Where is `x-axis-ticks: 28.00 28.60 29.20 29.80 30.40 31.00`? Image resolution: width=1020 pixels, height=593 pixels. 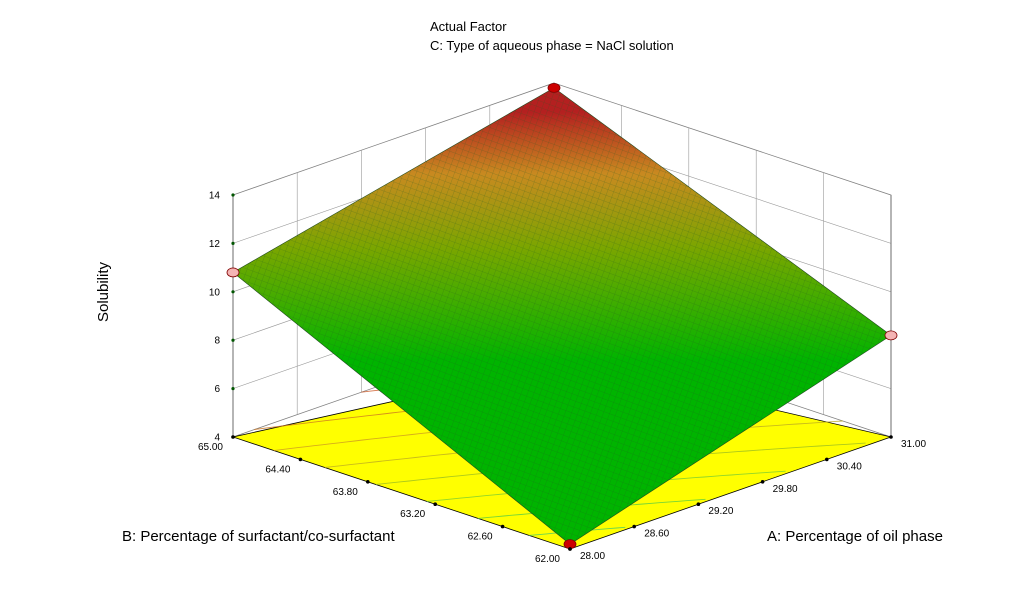
x-axis-ticks: 28.00 28.60 29.20 29.80 30.40 31.00 is located at coordinates (747, 498).